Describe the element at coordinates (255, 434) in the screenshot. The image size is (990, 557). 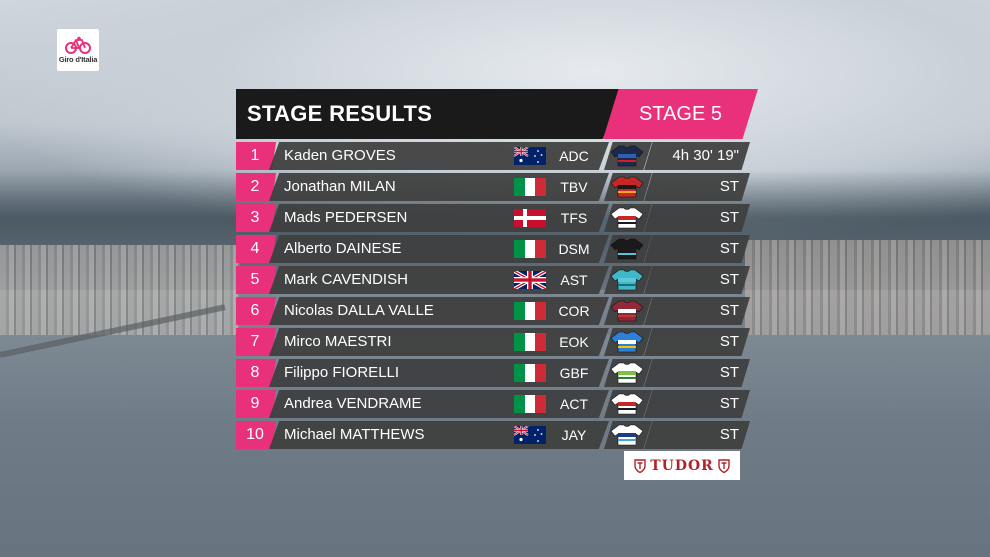
I see `rider-position: 10` at that location.